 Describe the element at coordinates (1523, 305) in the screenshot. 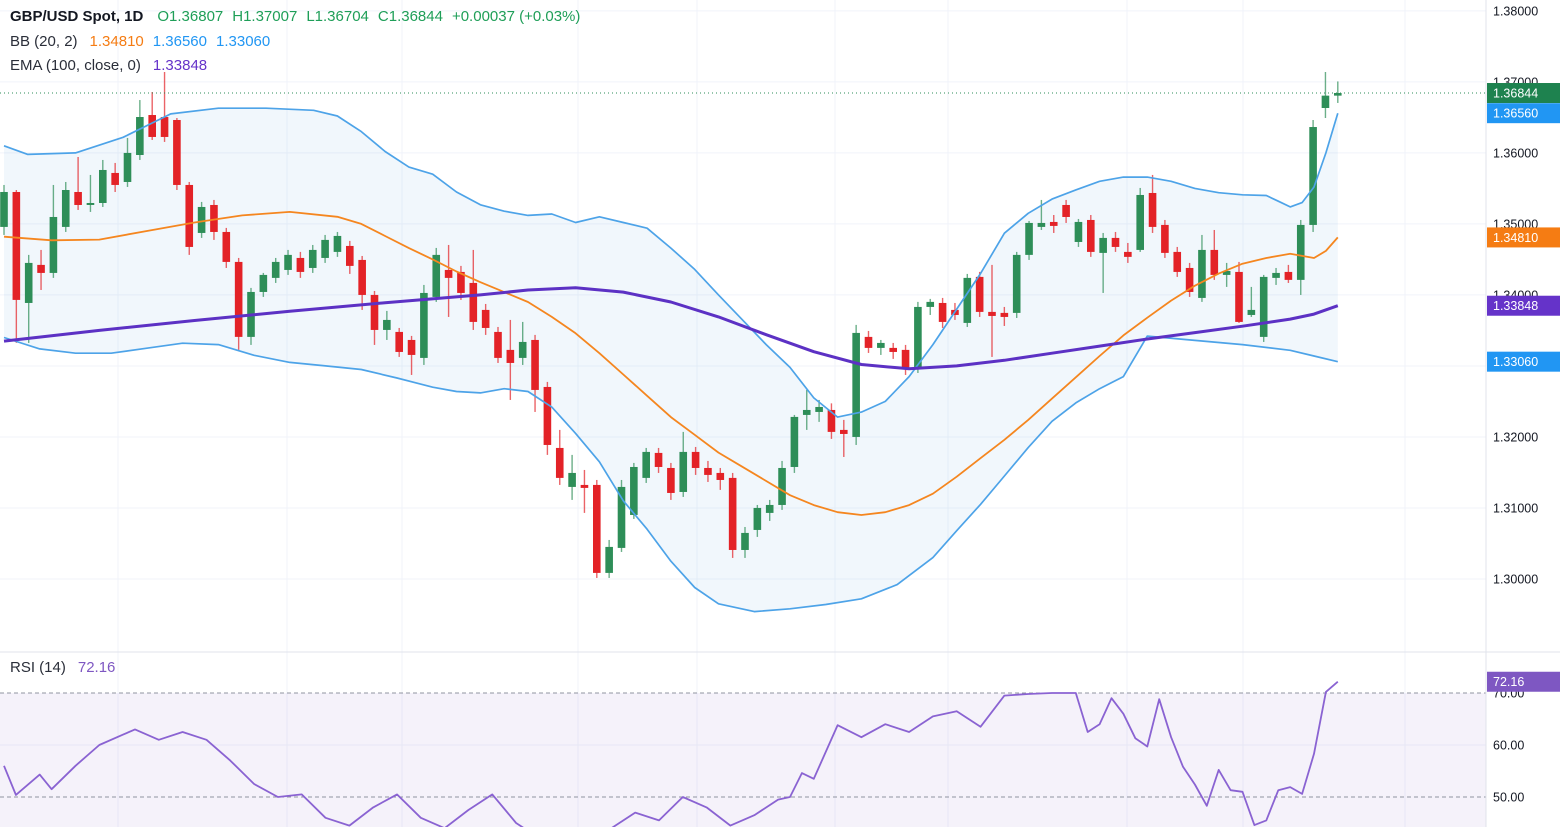

I see `axis-badge: 1.33848` at that location.